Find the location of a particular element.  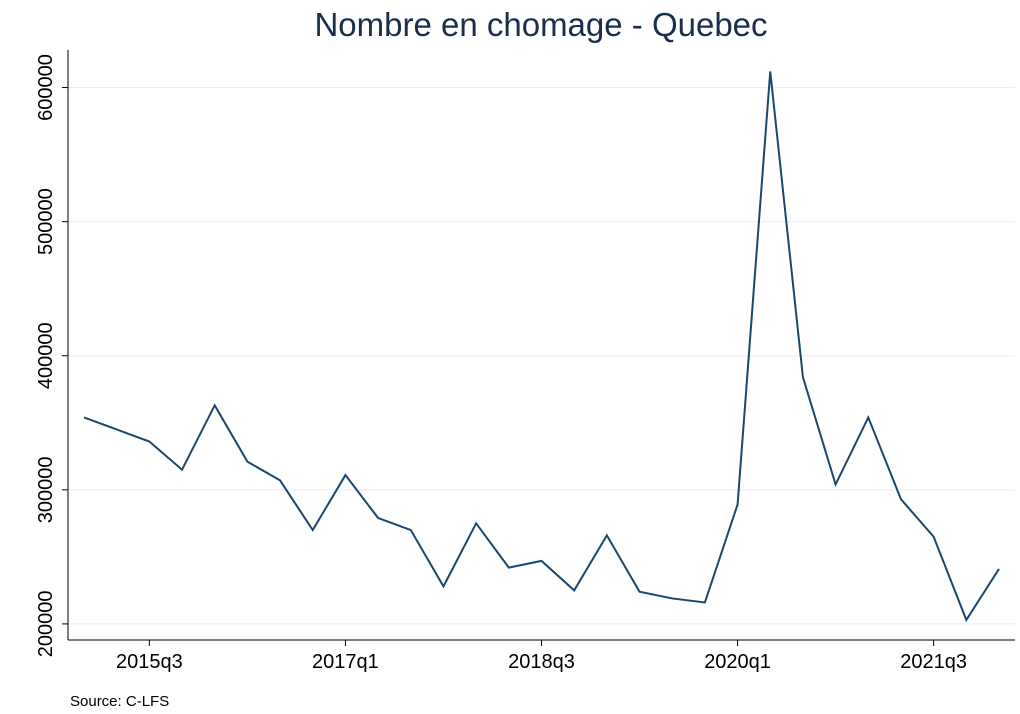

x-tick-label: 2020q1 is located at coordinates (737, 662).